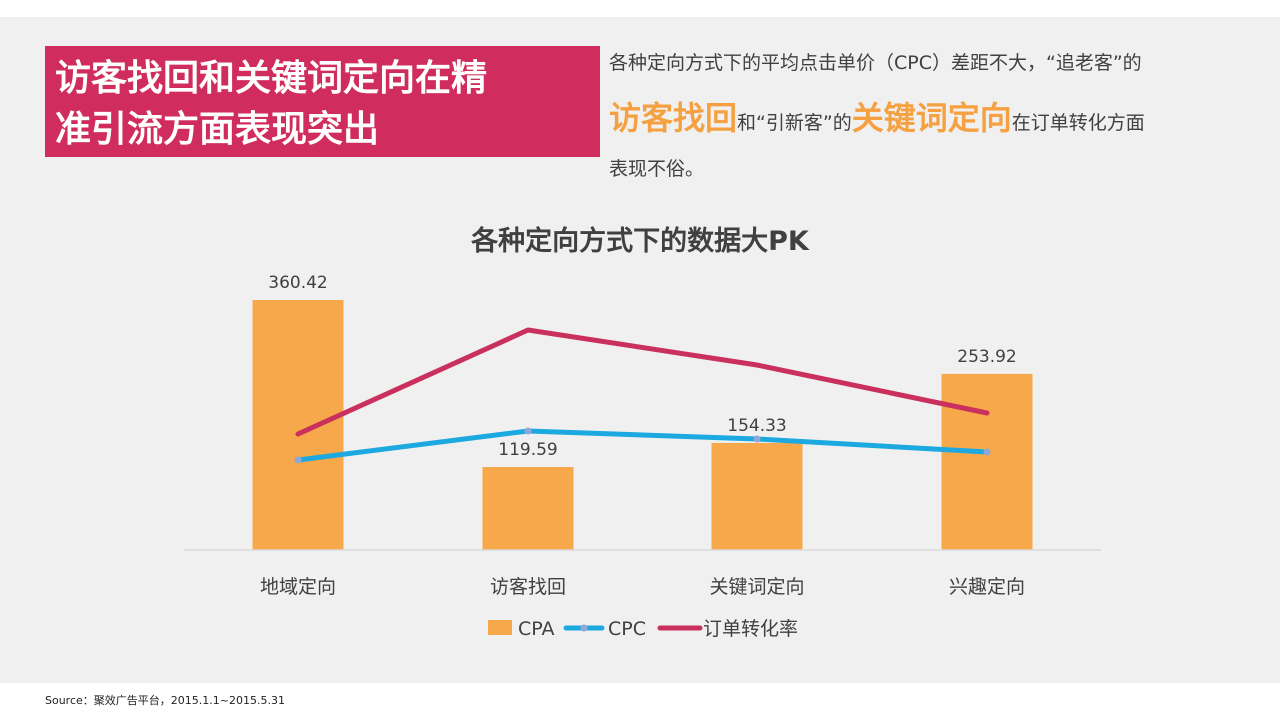 The height and width of the screenshot is (720, 1280). What do you see at coordinates (657, 169) in the screenshot?
I see `description-line-3: 表现不俗。` at bounding box center [657, 169].